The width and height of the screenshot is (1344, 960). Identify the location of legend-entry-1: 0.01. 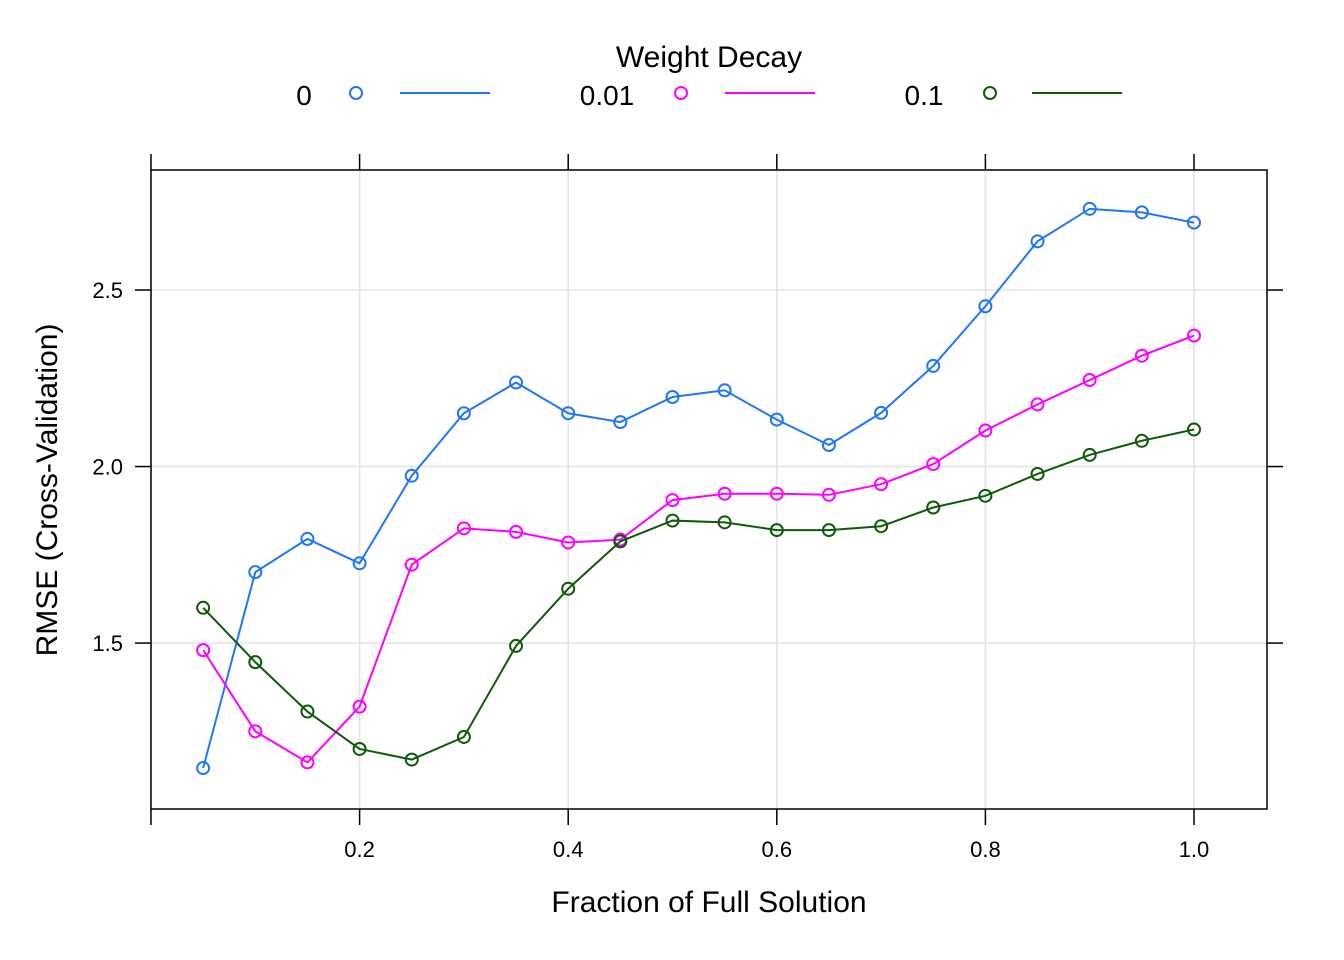
(697, 95).